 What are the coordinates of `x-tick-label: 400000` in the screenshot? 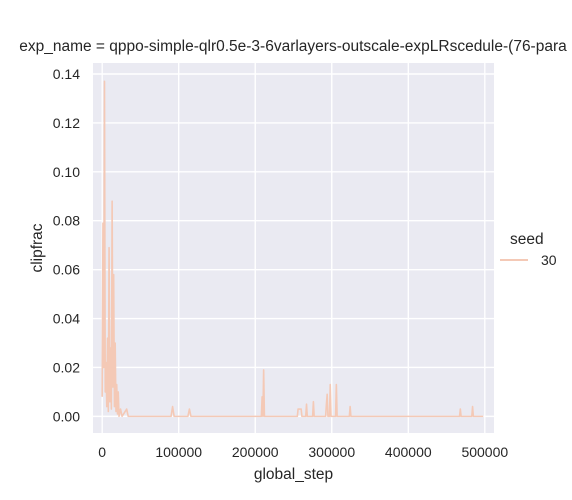 It's located at (408, 452).